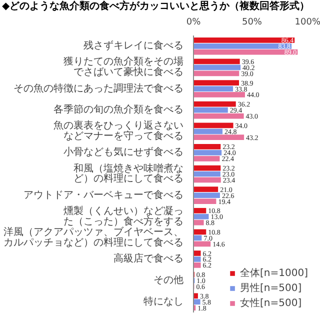  Describe the element at coordinates (169, 280) in the screenshot. I see `y-tick-label: その他` at that location.